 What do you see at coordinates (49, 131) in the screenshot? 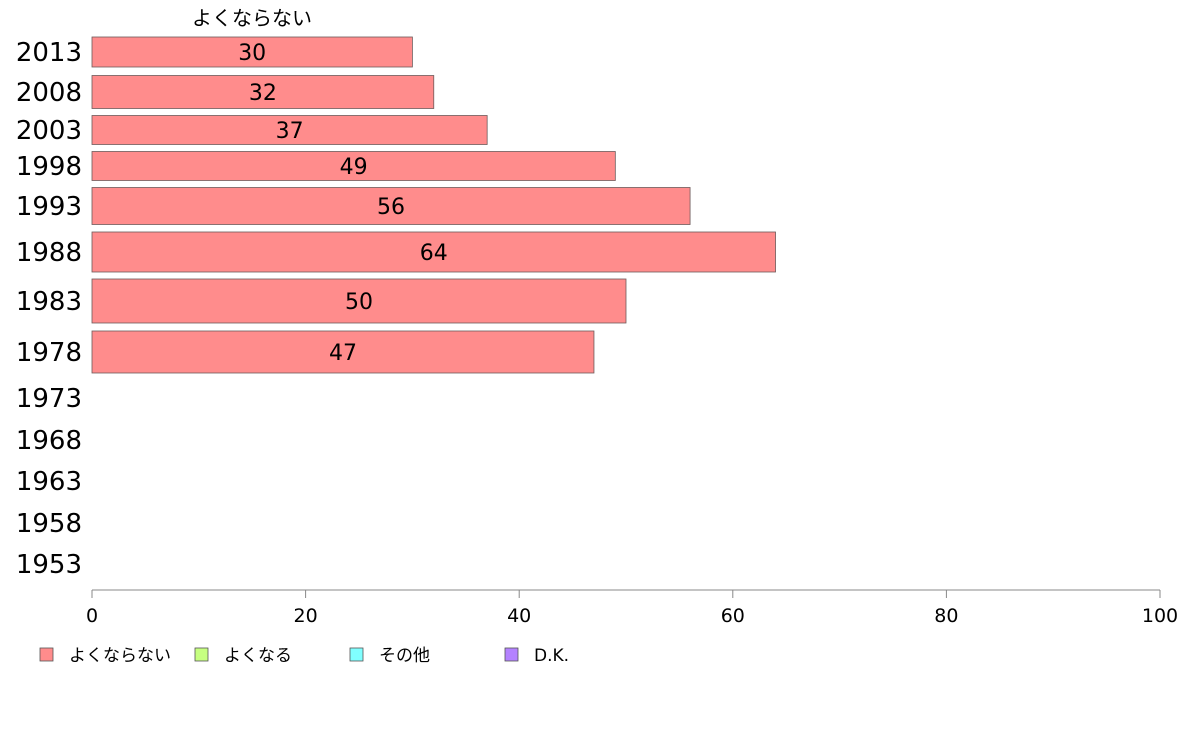
I see `y-tick-label: 2003` at bounding box center [49, 131].